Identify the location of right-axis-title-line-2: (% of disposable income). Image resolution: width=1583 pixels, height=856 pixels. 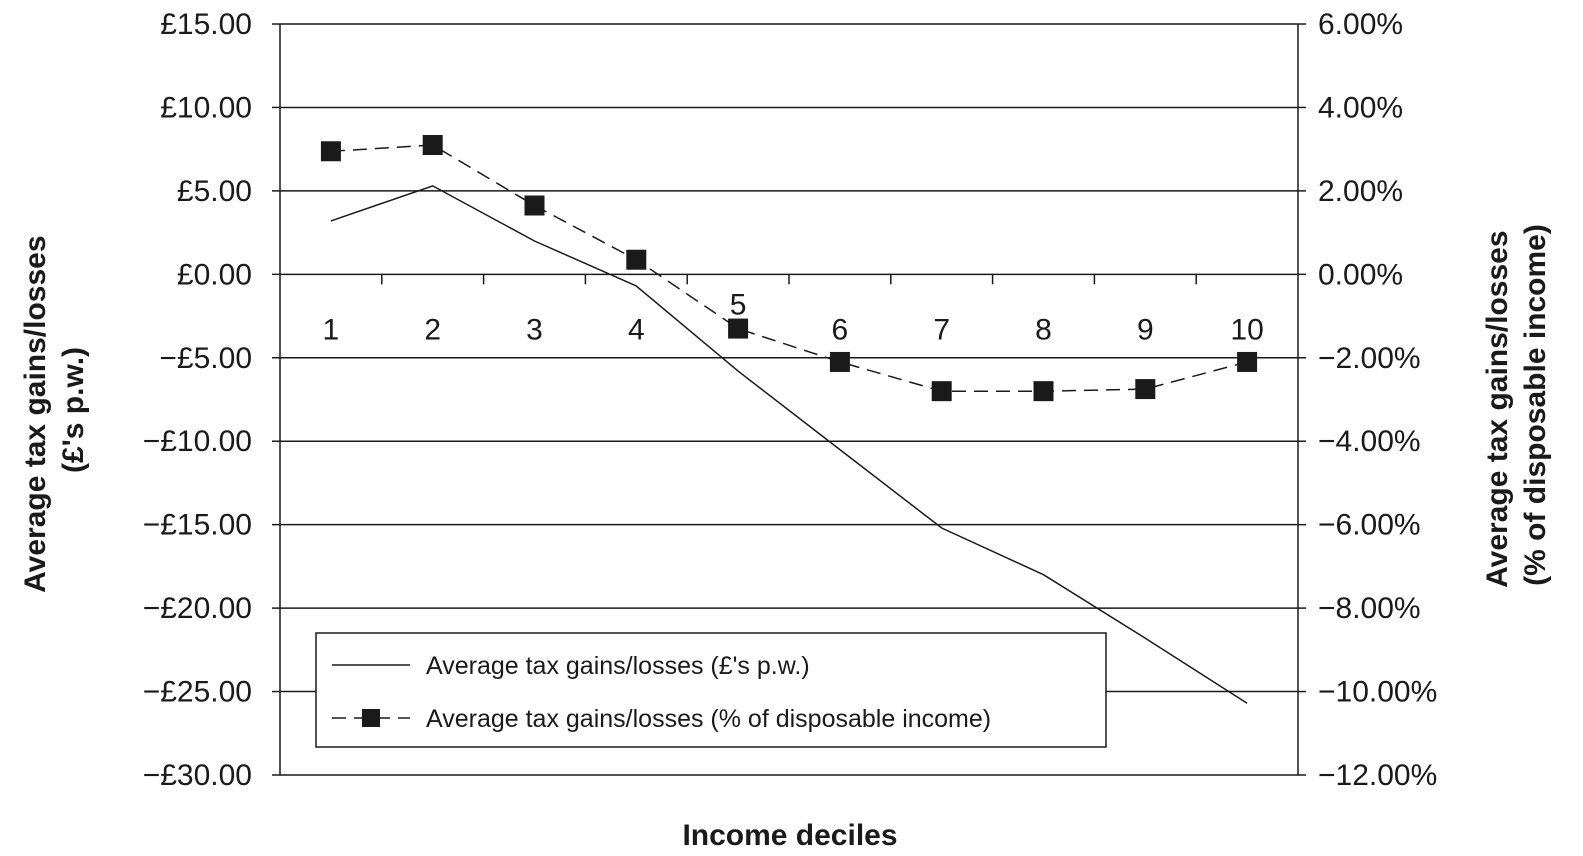
(1535, 405).